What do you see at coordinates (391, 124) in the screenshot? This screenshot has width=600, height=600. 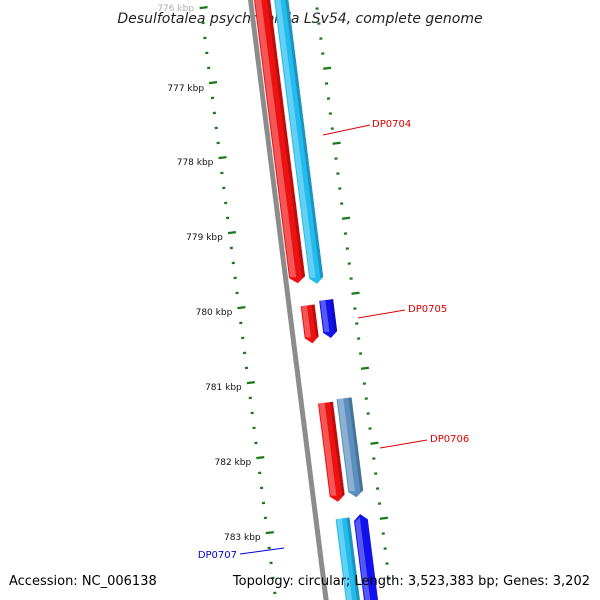 I see `gene-label: DP0704` at bounding box center [391, 124].